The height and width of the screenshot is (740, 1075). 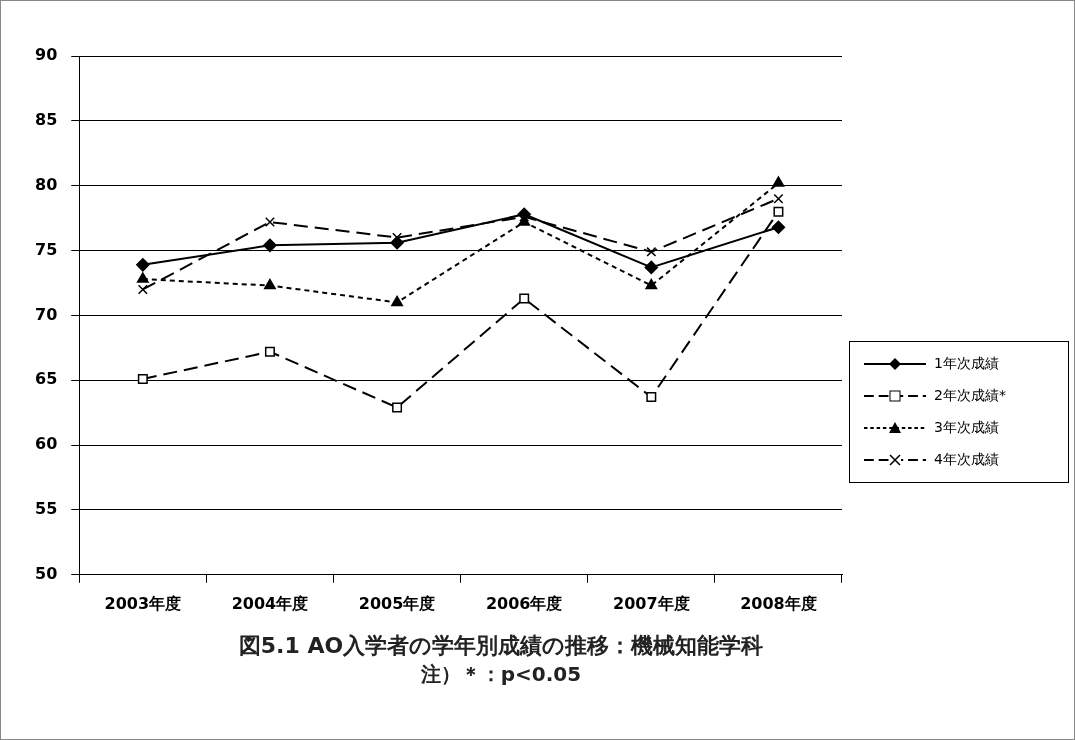 What do you see at coordinates (966, 460) in the screenshot?
I see `legend-label: 4年次成績` at bounding box center [966, 460].